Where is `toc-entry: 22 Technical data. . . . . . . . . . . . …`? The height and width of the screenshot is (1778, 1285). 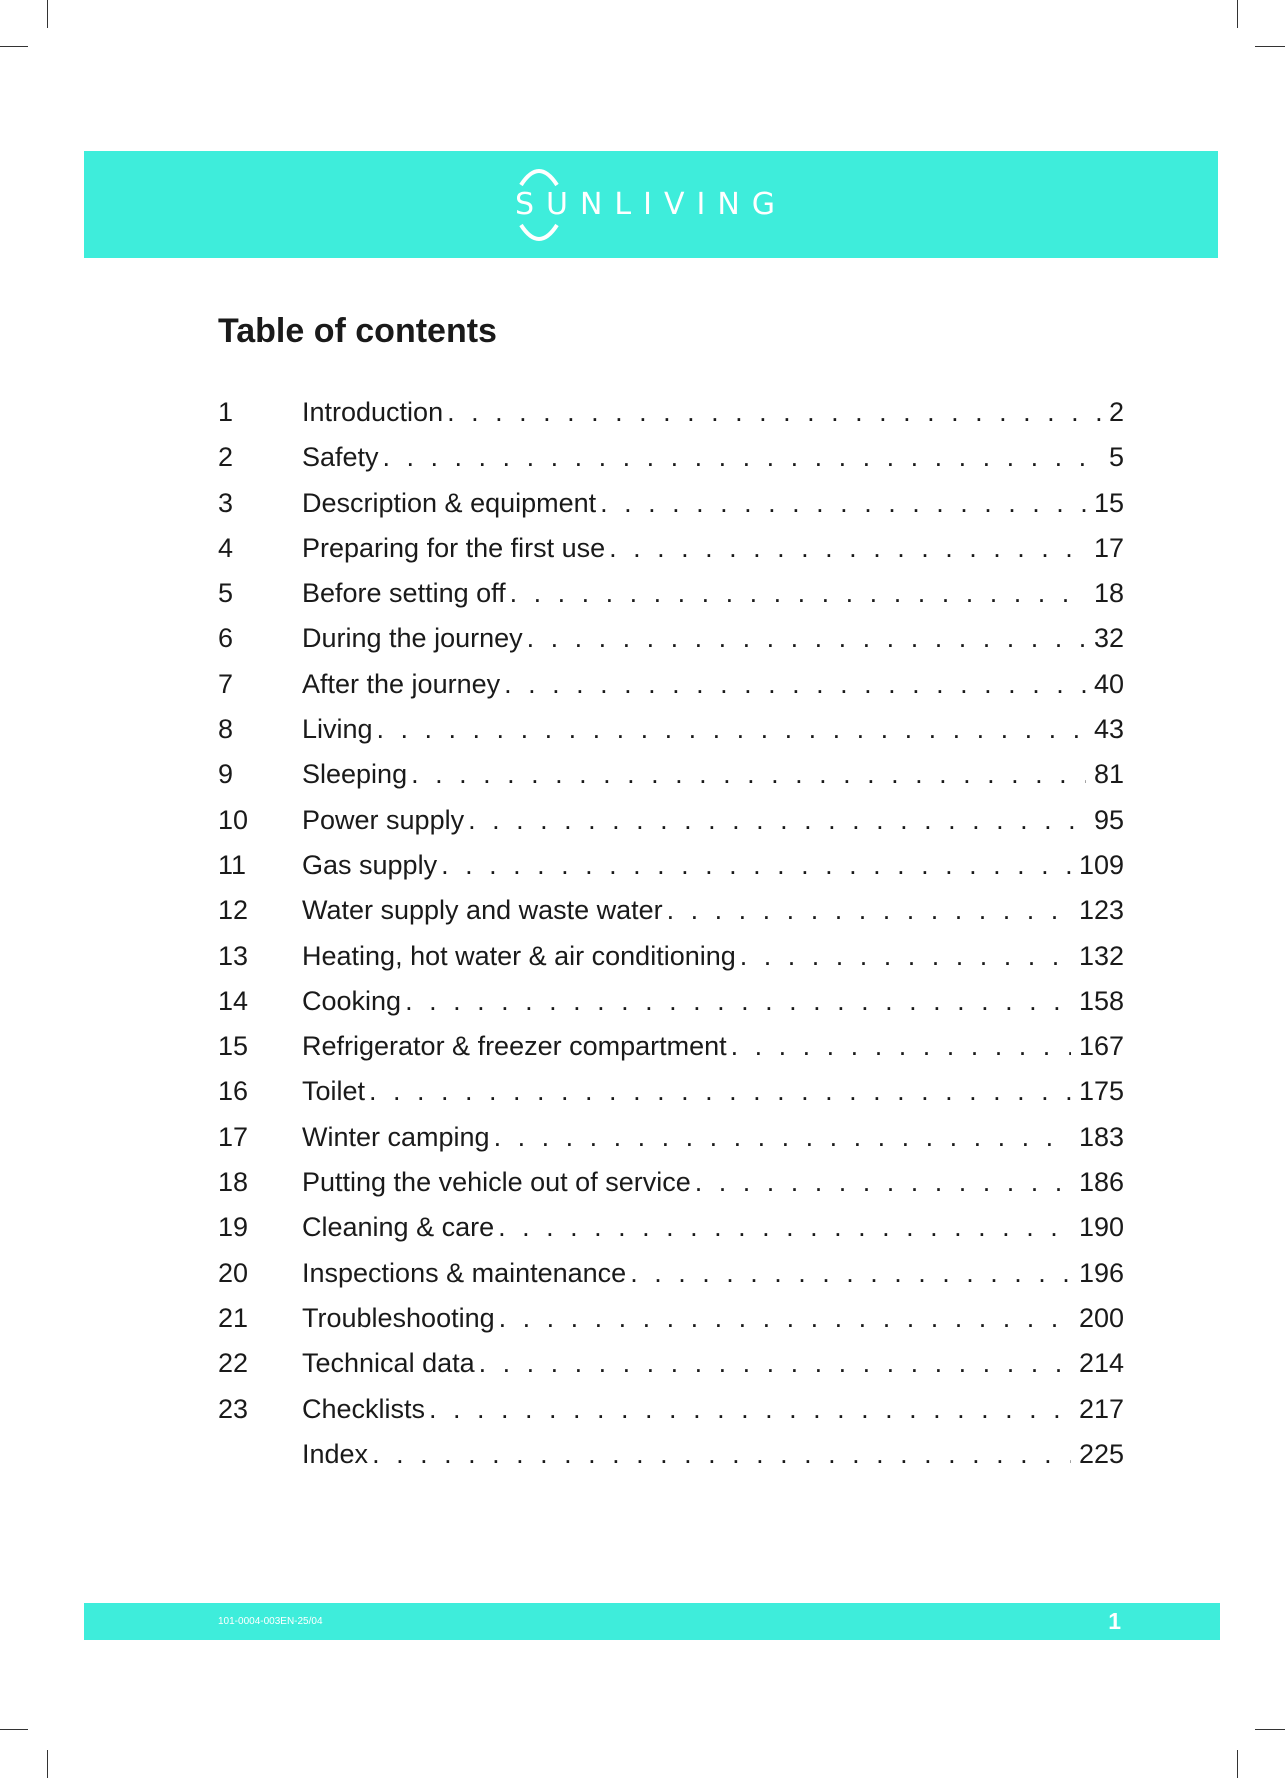
toc-entry: 22 Technical data. . . . . . . . . . . . … is located at coordinates (671, 1370).